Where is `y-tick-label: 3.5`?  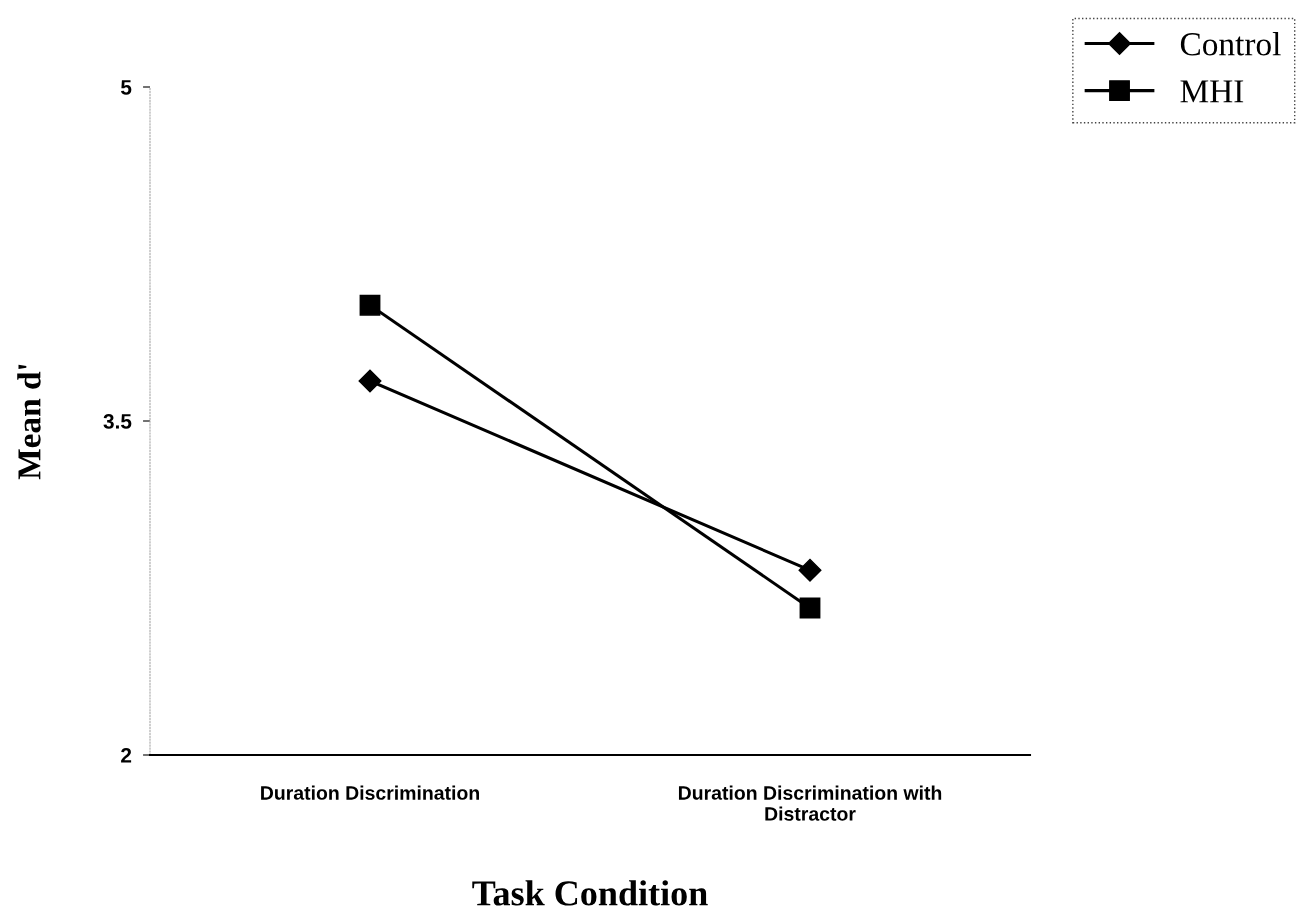
y-tick-label: 3.5 is located at coordinates (117, 421).